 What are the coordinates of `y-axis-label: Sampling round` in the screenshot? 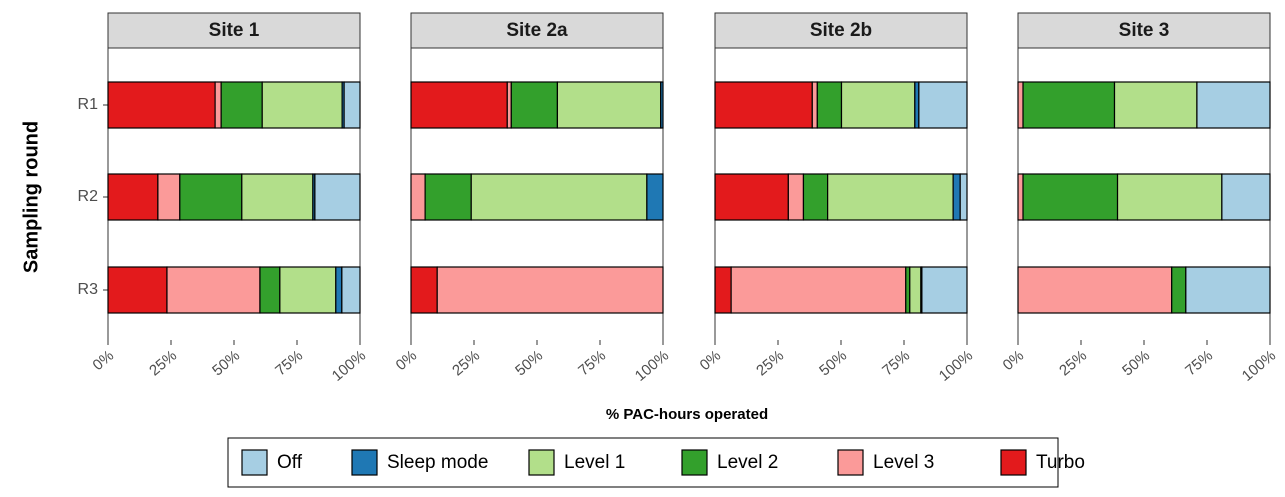 It's located at (31, 197).